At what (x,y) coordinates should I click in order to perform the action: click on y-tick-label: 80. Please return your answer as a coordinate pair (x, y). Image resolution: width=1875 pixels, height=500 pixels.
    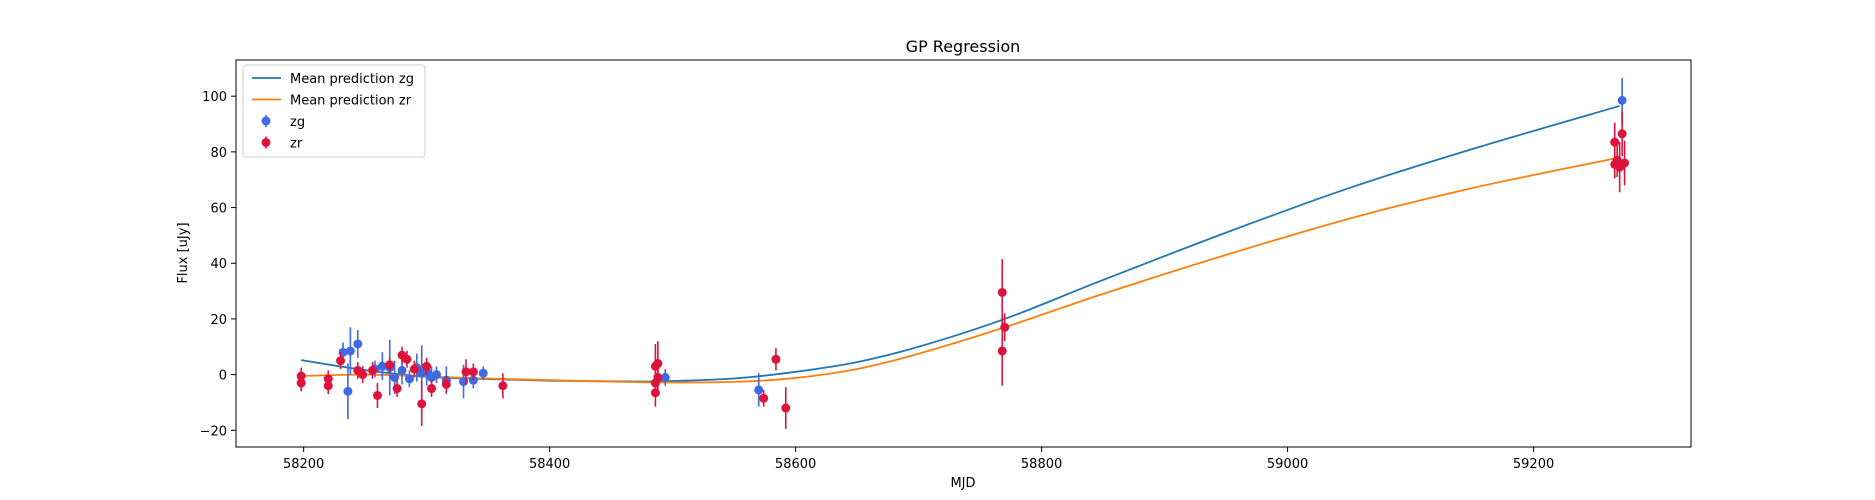
    Looking at the image, I should click on (218, 153).